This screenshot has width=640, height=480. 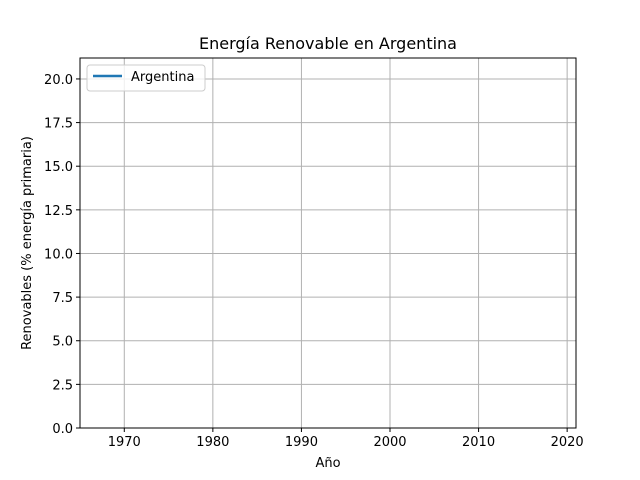 What do you see at coordinates (389, 442) in the screenshot?
I see `x-tick-label: 2000` at bounding box center [389, 442].